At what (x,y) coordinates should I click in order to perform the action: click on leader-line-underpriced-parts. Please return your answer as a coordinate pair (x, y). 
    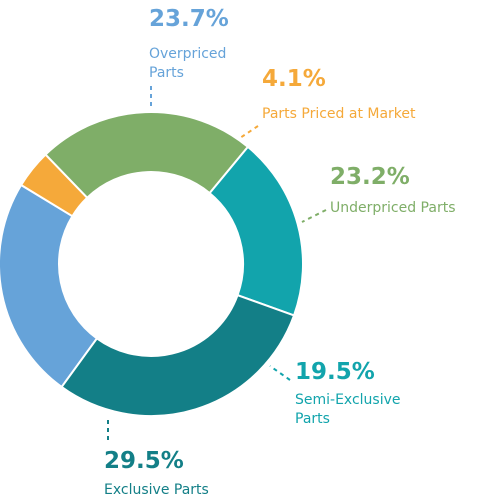
    Looking at the image, I should click on (314, 216).